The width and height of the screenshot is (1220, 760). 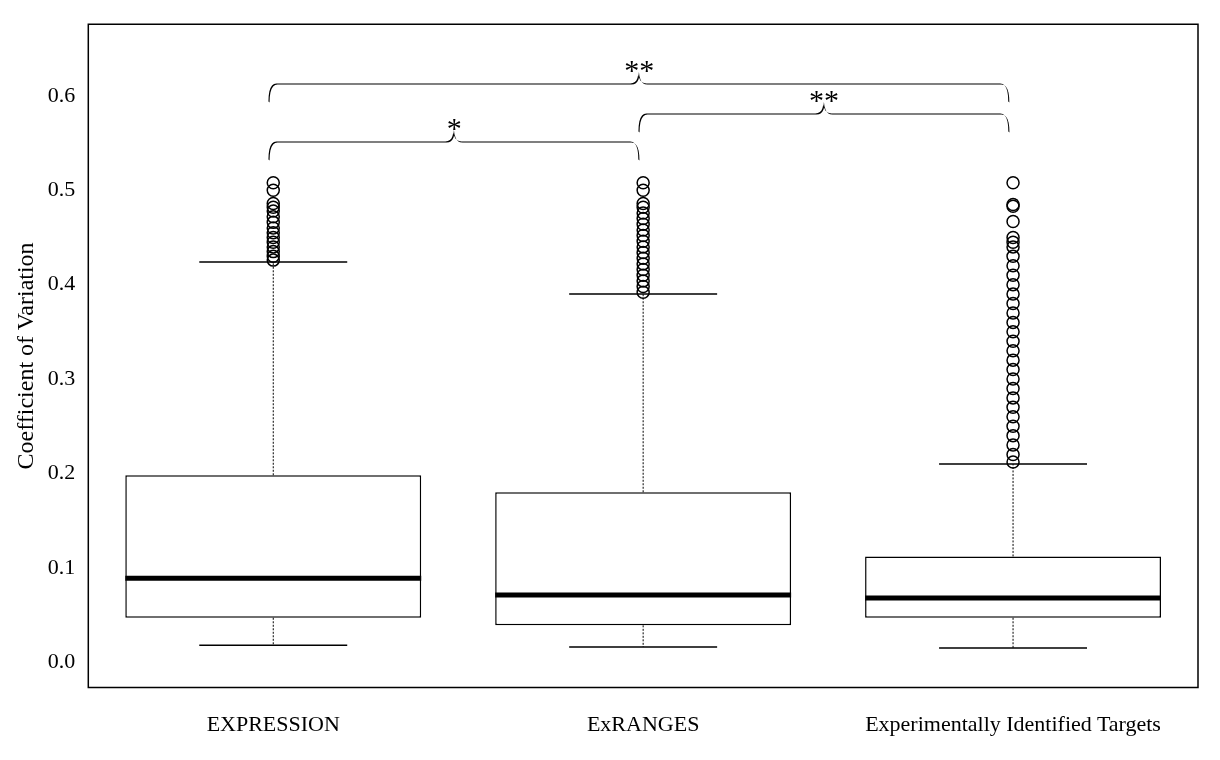 What do you see at coordinates (454, 128) in the screenshot?
I see `annotation: *` at bounding box center [454, 128].